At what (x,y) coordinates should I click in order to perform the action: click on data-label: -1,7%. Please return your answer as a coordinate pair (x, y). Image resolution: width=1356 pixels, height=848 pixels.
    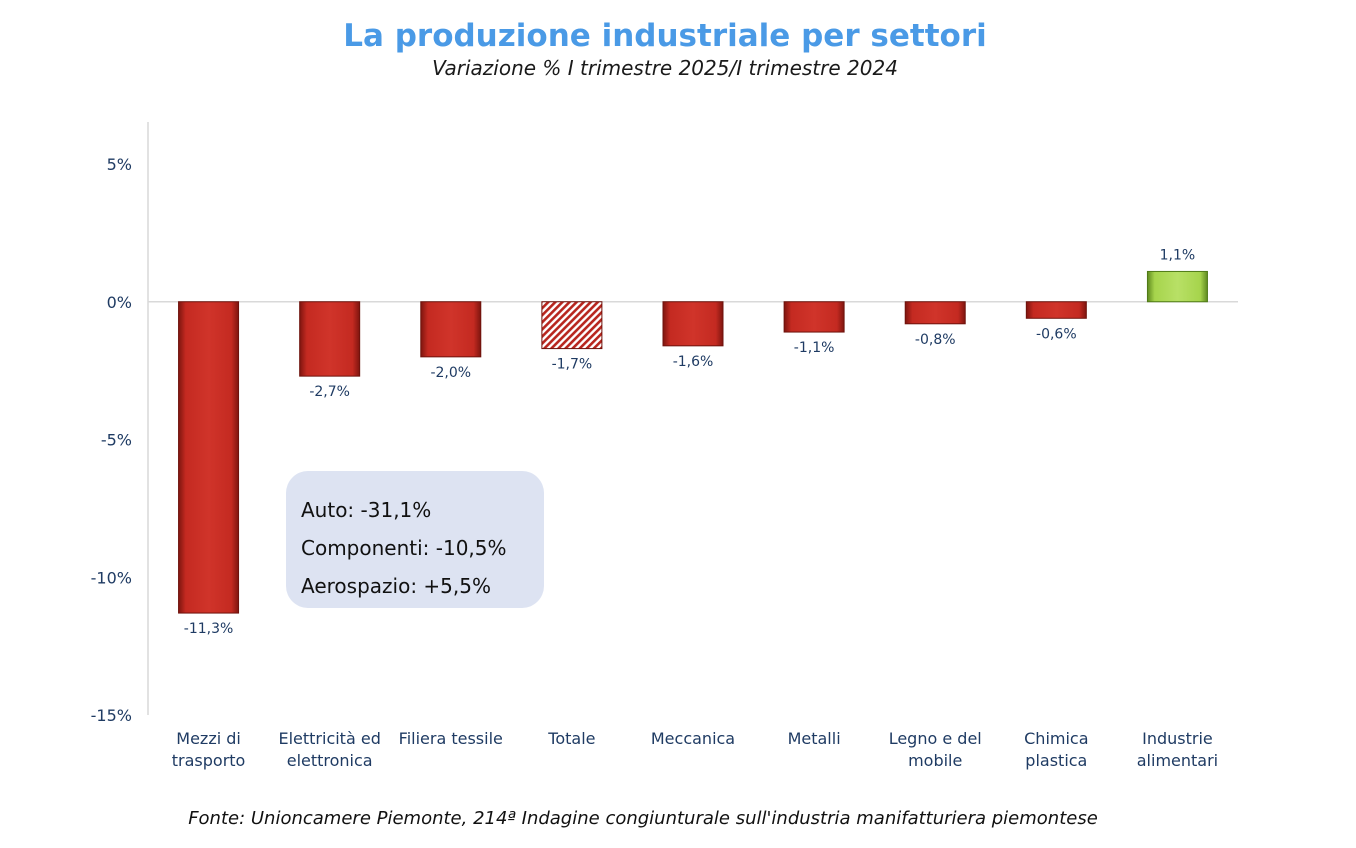
    Looking at the image, I should click on (572, 365).